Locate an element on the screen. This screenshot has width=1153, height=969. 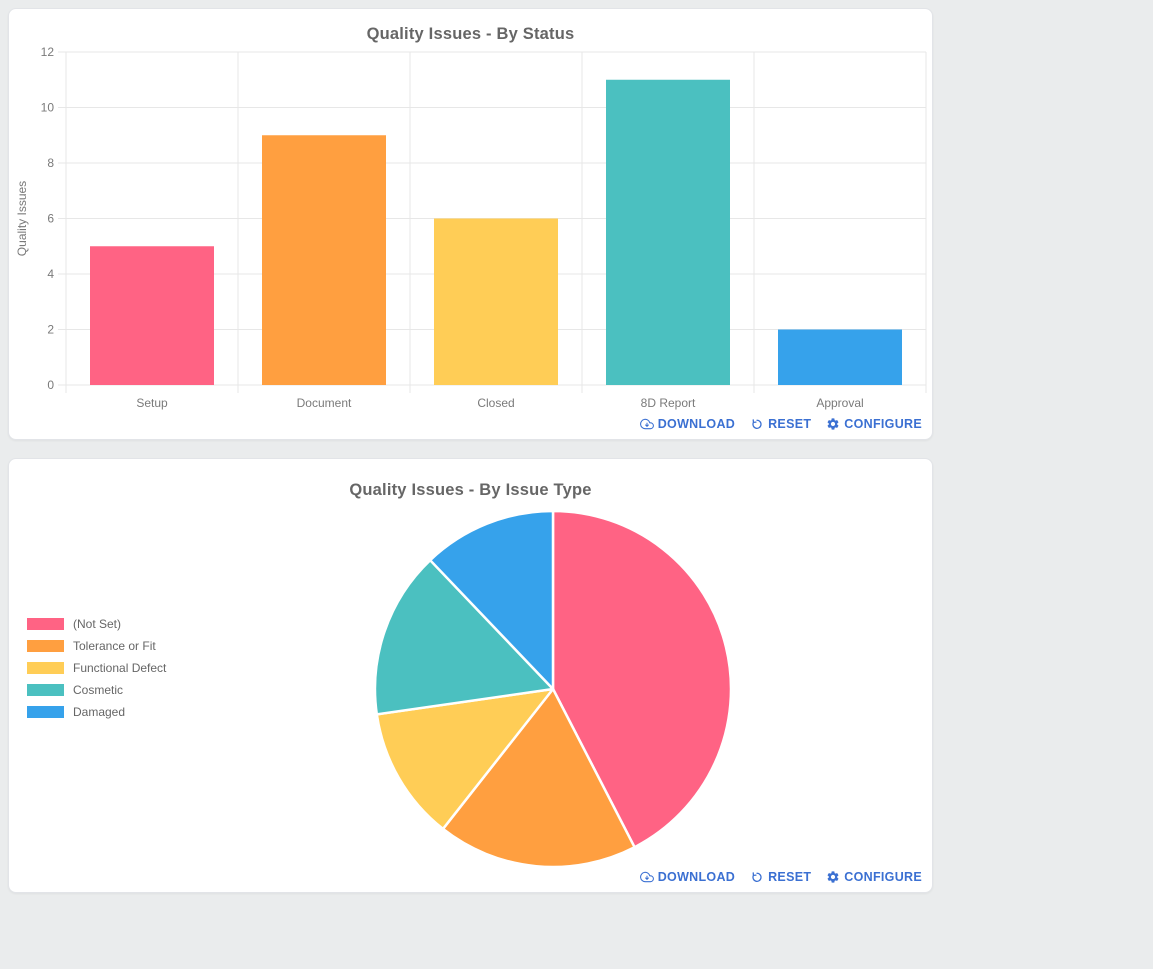
y-tick-label: 10 is located at coordinates (48, 108).